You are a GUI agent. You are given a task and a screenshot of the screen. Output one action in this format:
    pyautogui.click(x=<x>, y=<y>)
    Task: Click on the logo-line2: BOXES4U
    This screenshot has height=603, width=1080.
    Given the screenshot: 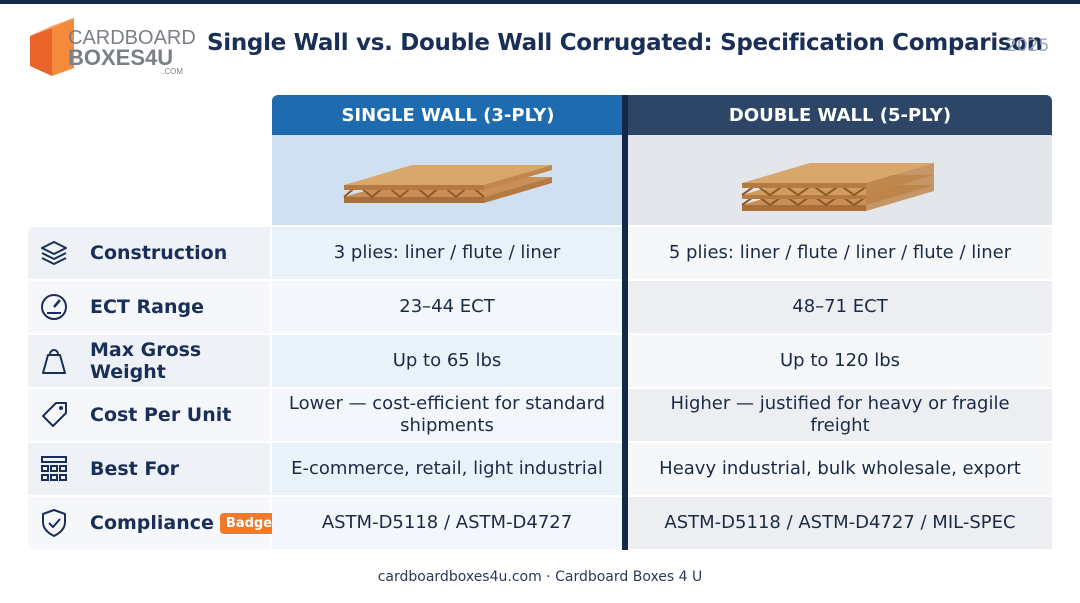 What is the action you would take?
    pyautogui.click(x=120, y=57)
    